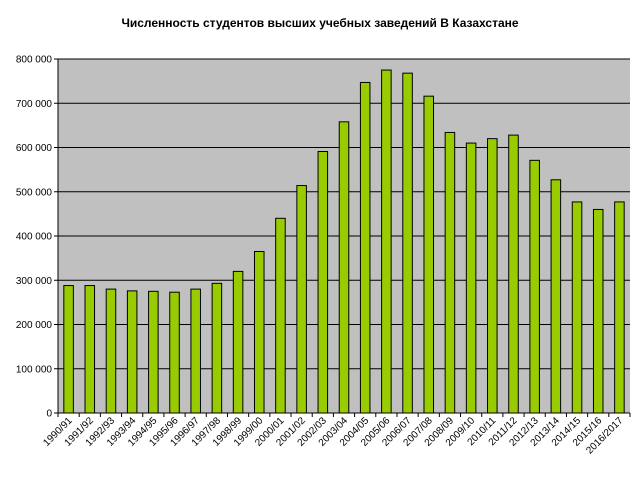  Describe the element at coordinates (34, 60) in the screenshot. I see `y-tick-label: 800 000` at that location.